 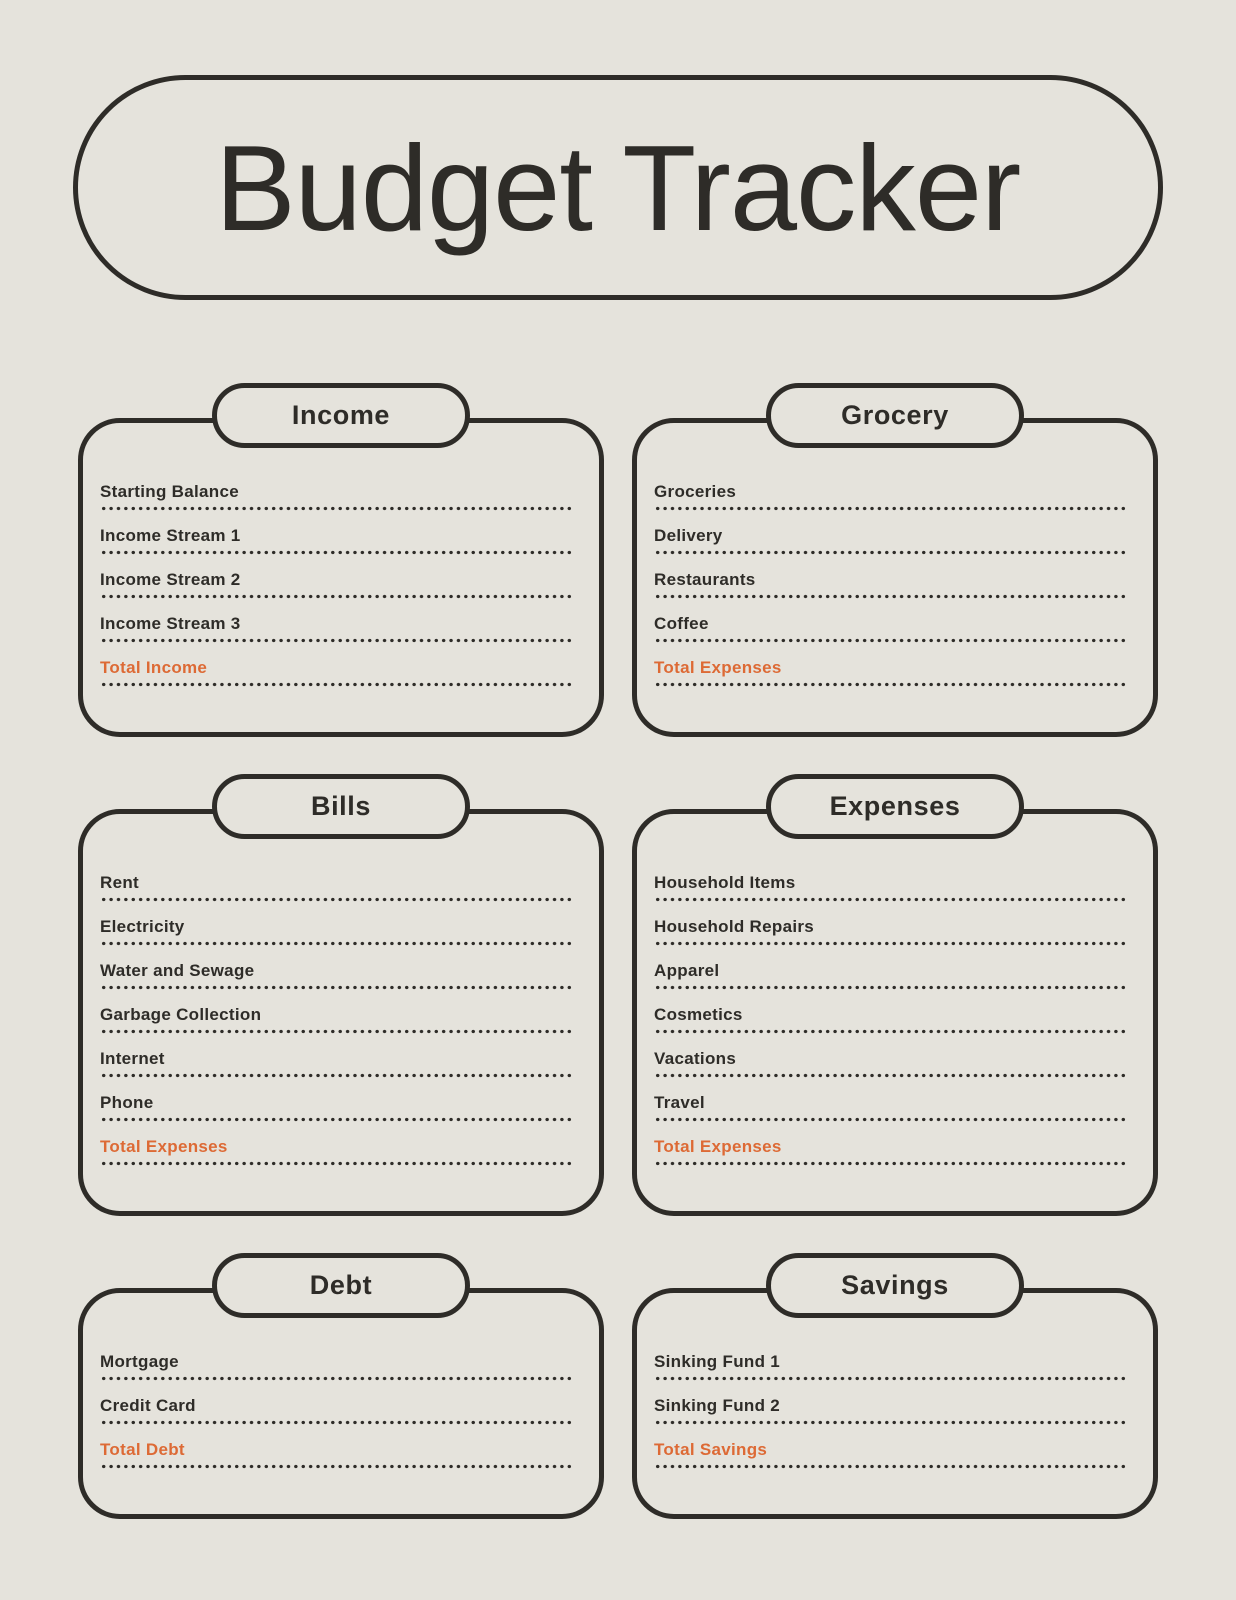 What do you see at coordinates (142, 1449) in the screenshot?
I see `line-item-label: Total Debt` at bounding box center [142, 1449].